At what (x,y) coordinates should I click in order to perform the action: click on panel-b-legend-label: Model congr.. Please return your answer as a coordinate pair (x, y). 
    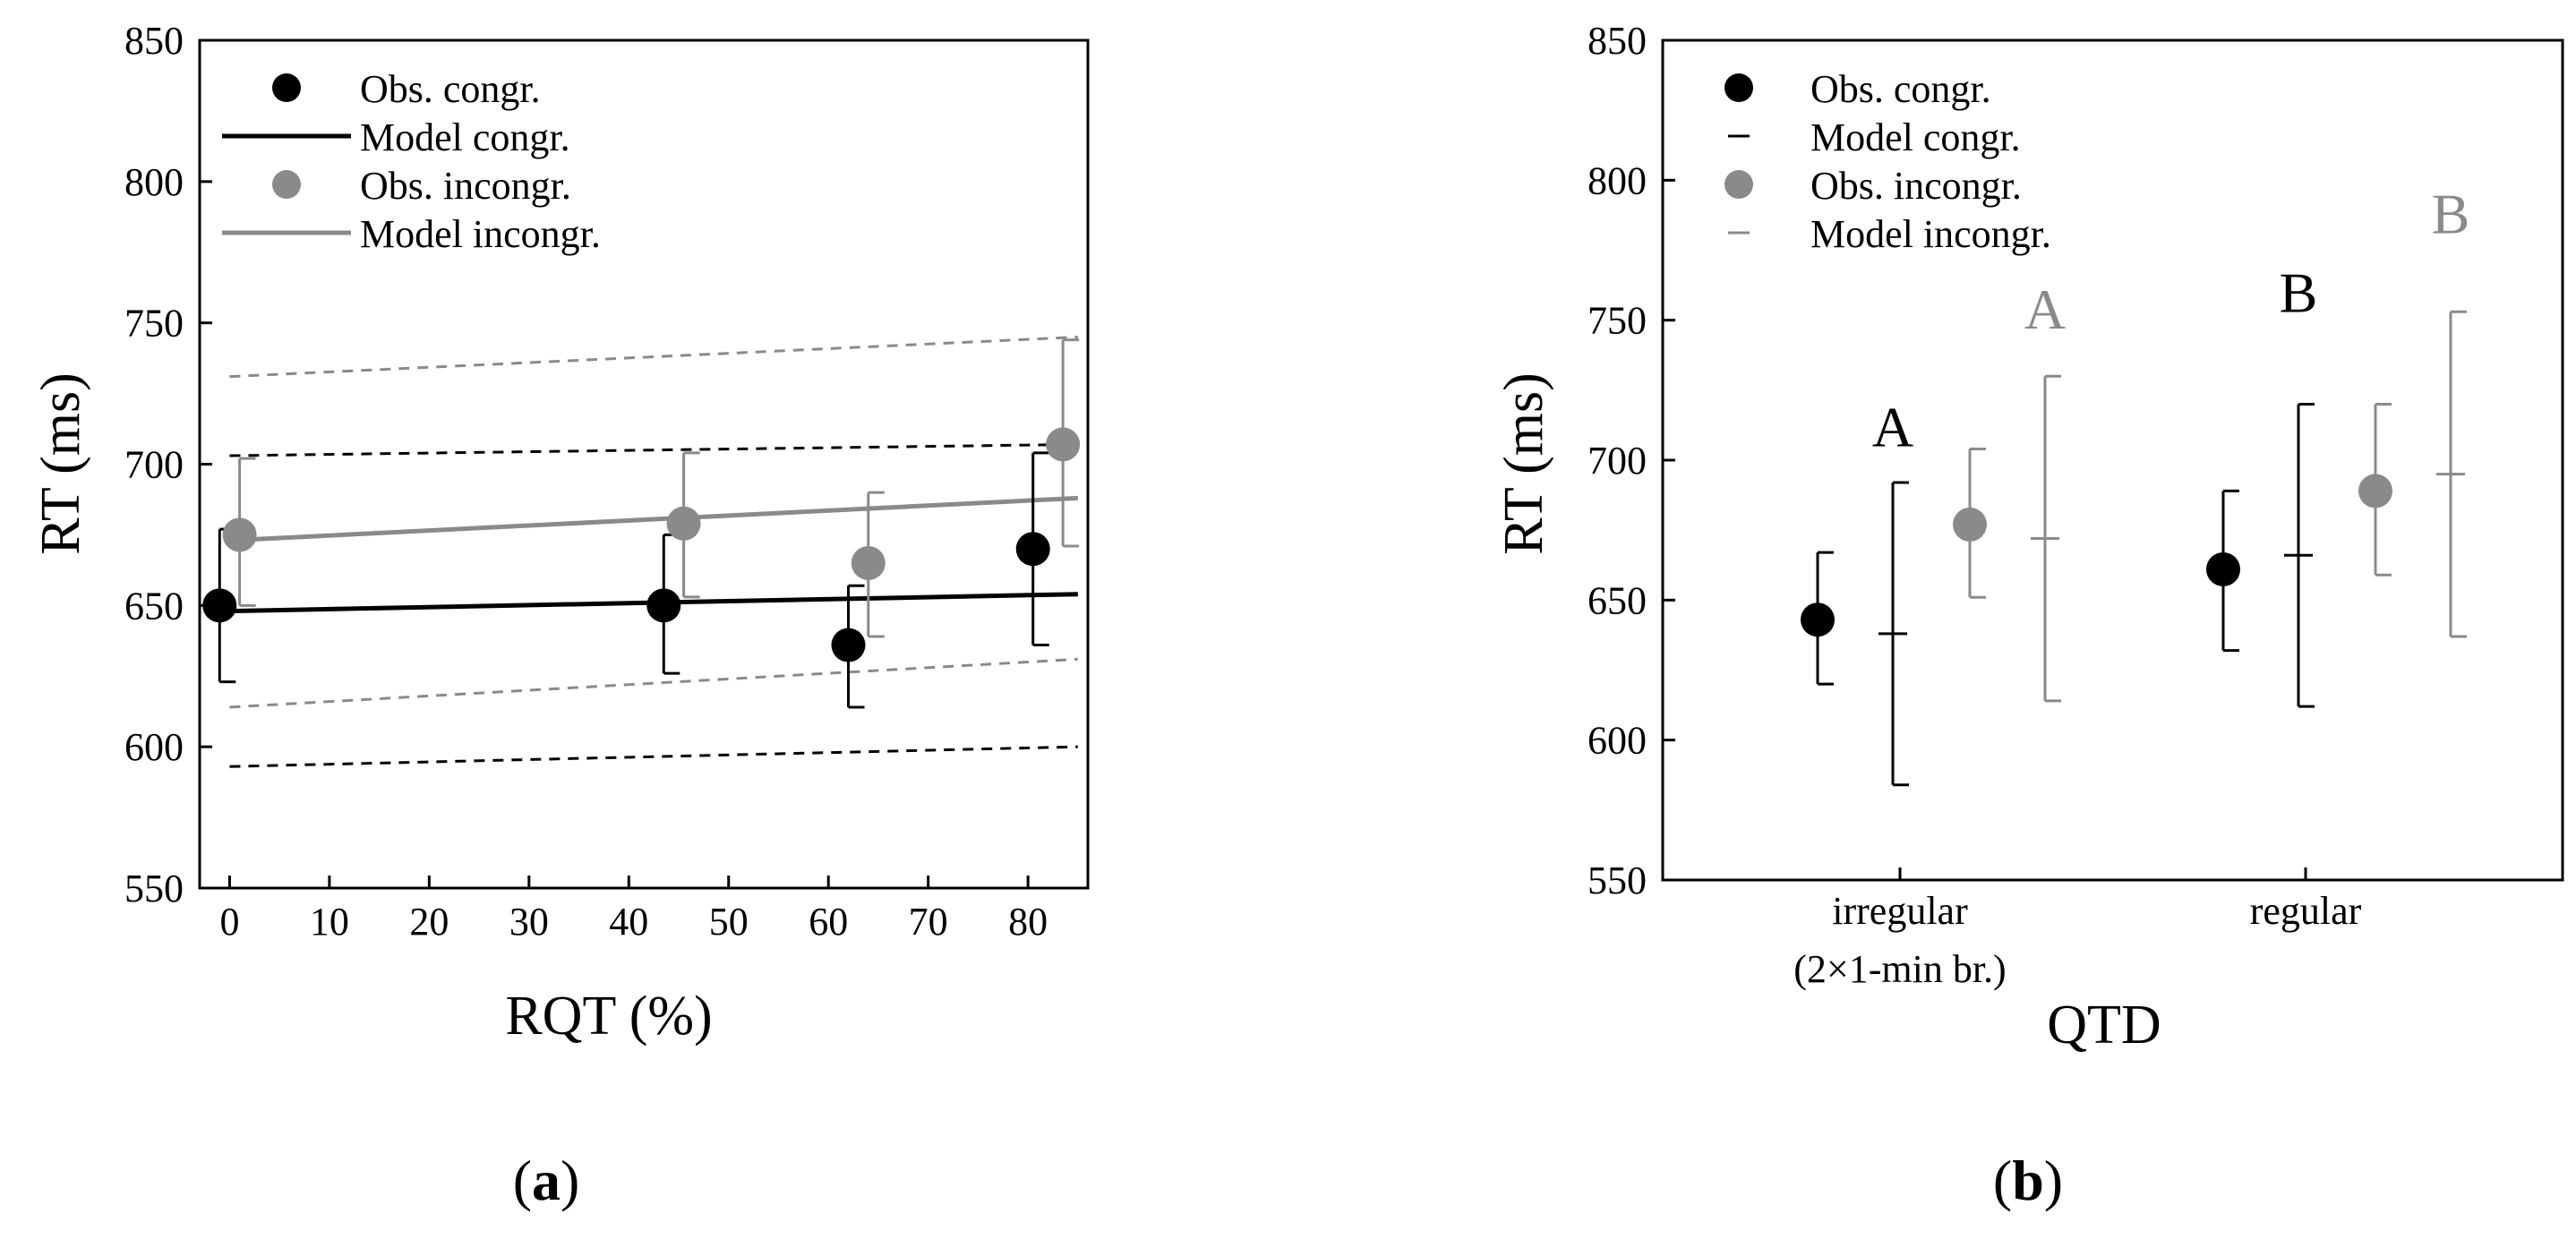
    Looking at the image, I should click on (1916, 137).